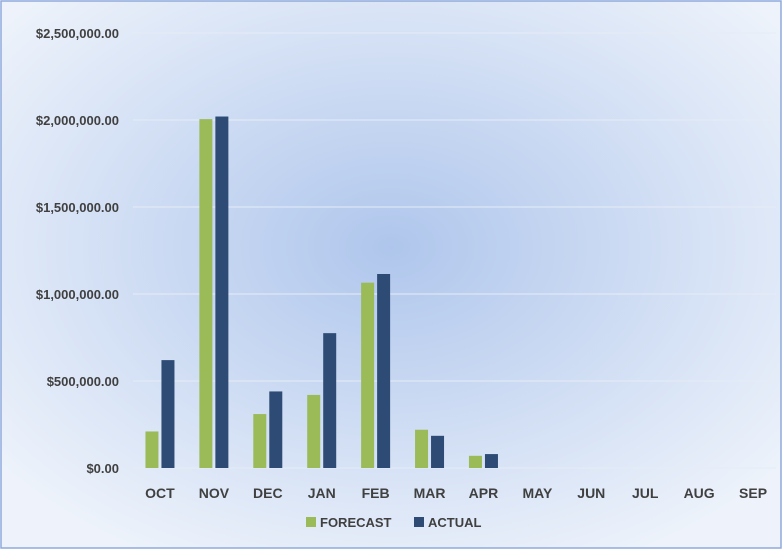 The image size is (783, 550). Describe the element at coordinates (422, 448) in the screenshot. I see `bar-forecast-mar` at that location.